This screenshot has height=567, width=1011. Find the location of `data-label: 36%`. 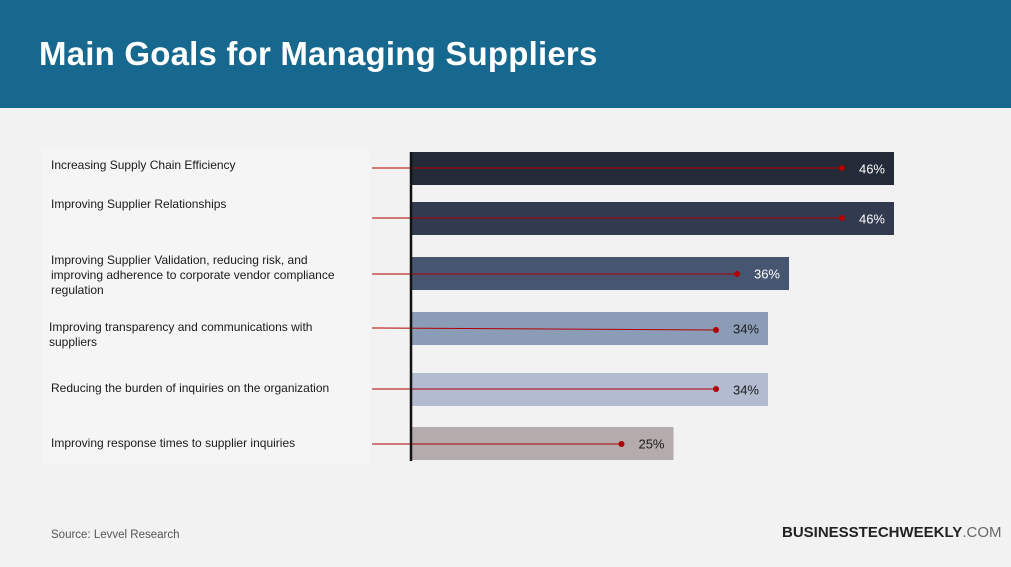

data-label: 36% is located at coordinates (767, 274).